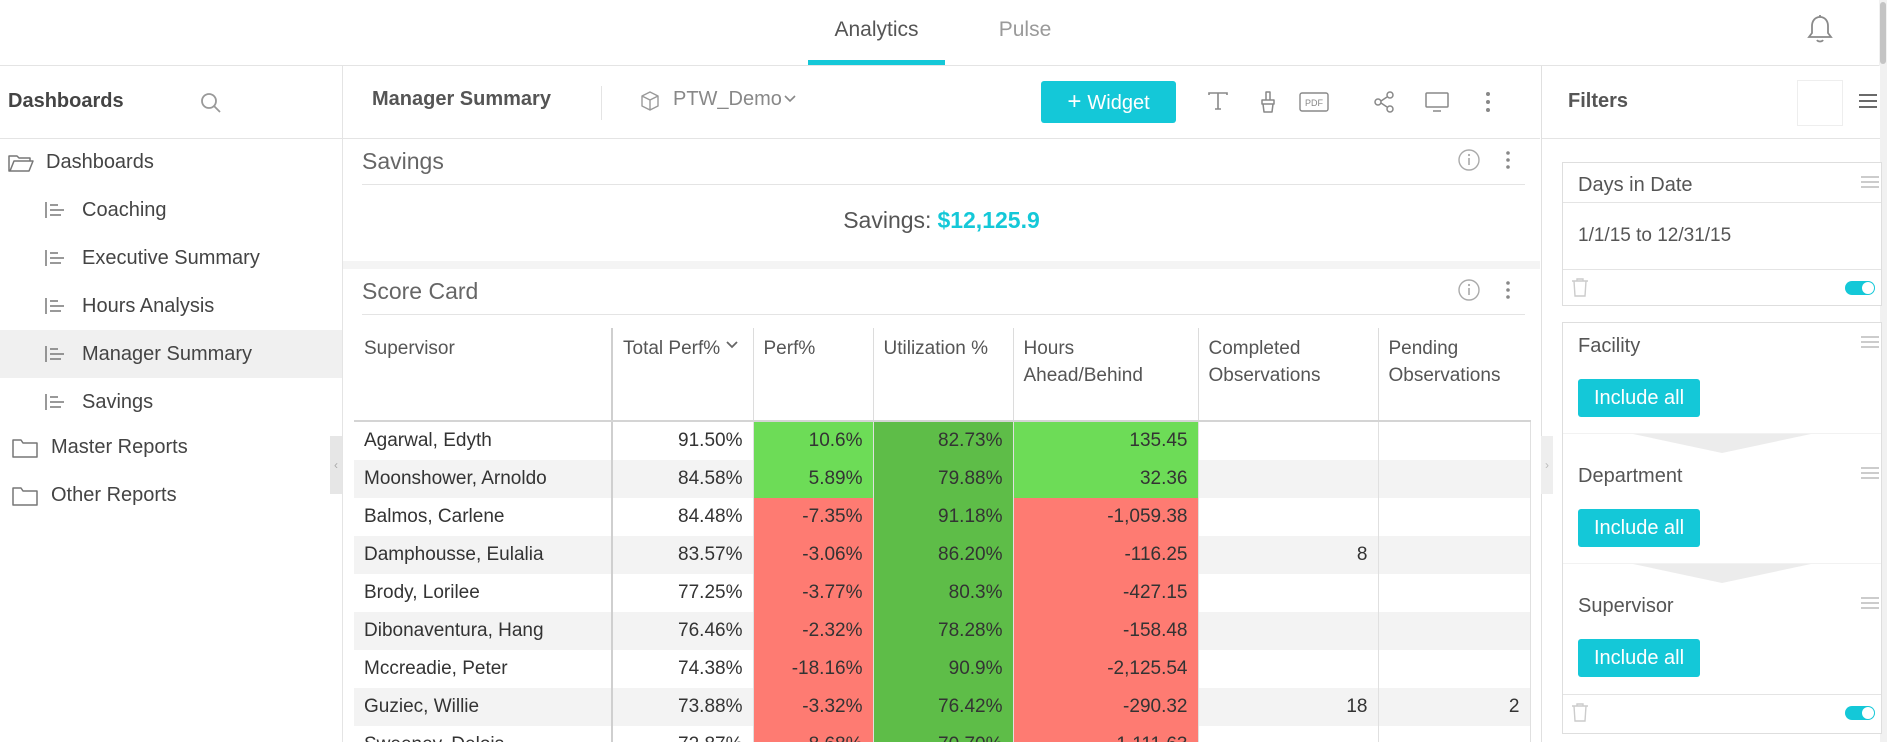 This screenshot has height=742, width=1887. I want to click on pdf-icon: PDF, so click(1314, 102).